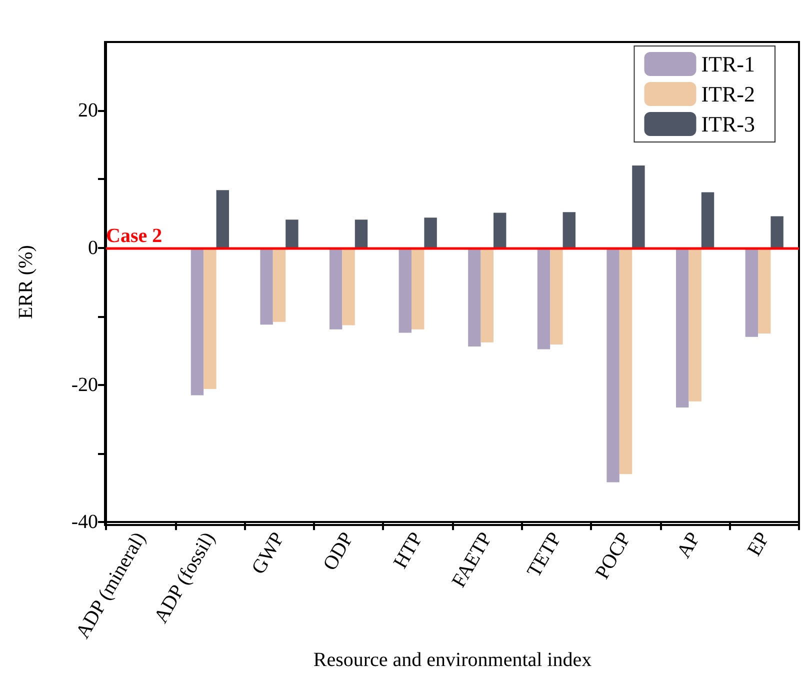 This screenshot has height=675, width=803. I want to click on y-tick-label: 20, so click(88, 111).